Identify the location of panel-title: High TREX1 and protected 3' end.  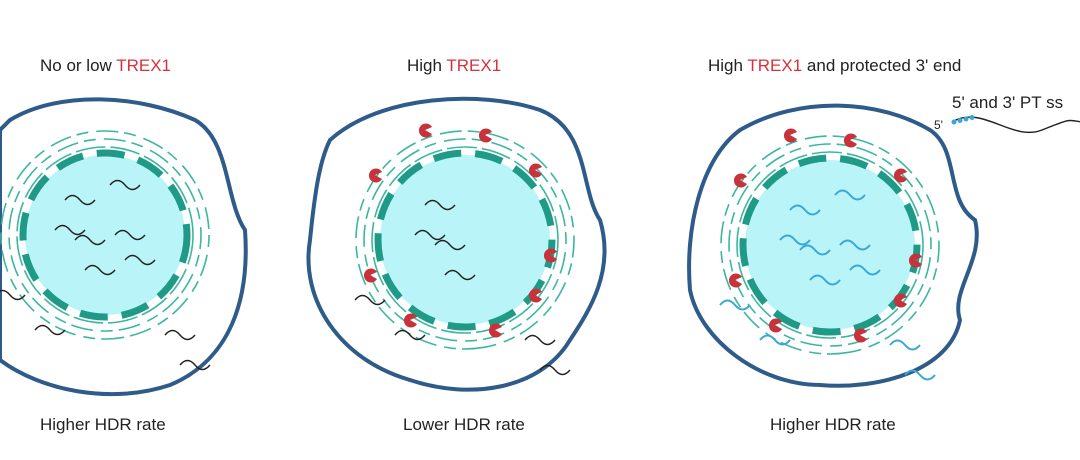
(834, 65).